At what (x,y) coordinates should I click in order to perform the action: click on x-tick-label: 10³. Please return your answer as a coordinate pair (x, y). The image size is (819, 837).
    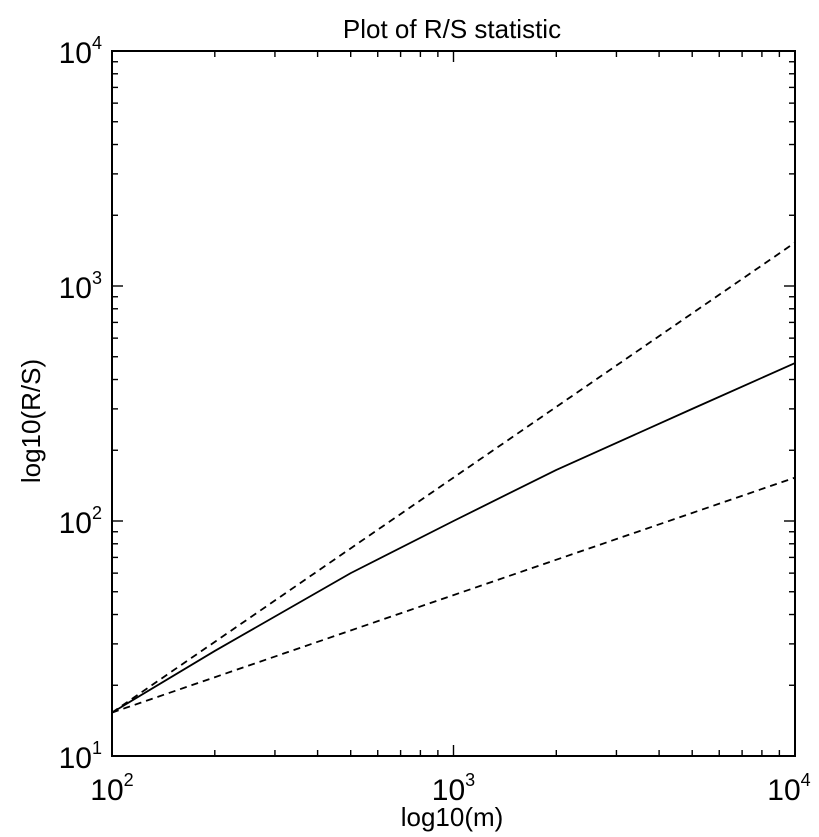
    Looking at the image, I should click on (453, 788).